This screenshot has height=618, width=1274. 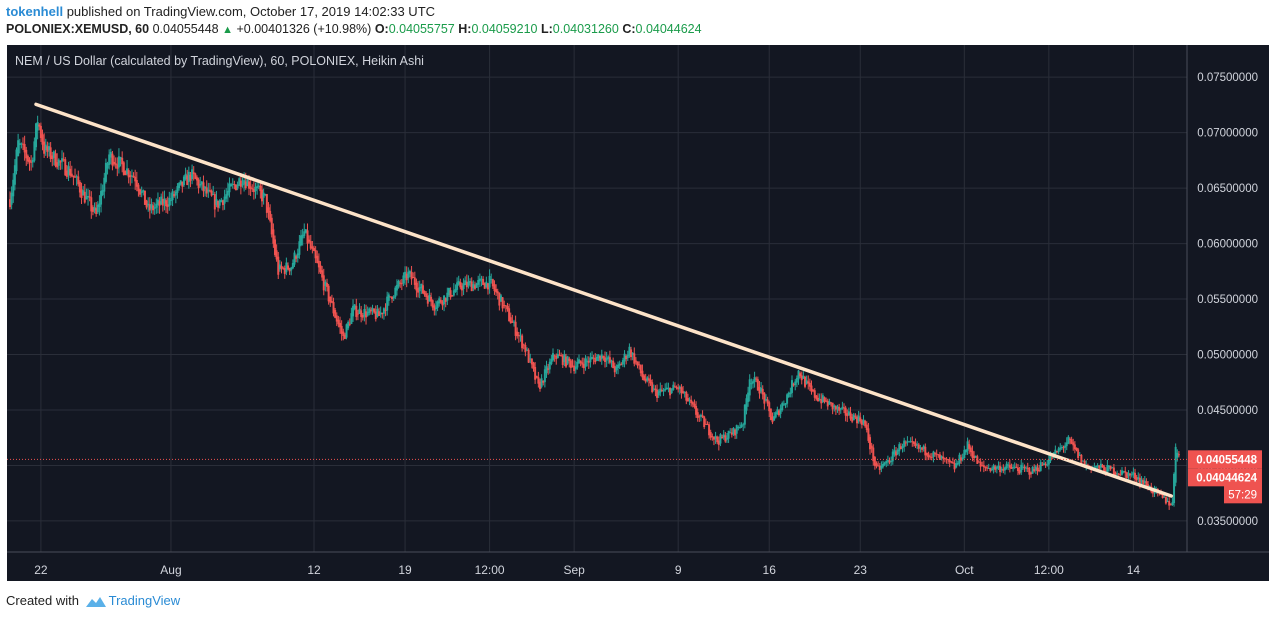 I want to click on last-price: 0.04055448, so click(x=185, y=29).